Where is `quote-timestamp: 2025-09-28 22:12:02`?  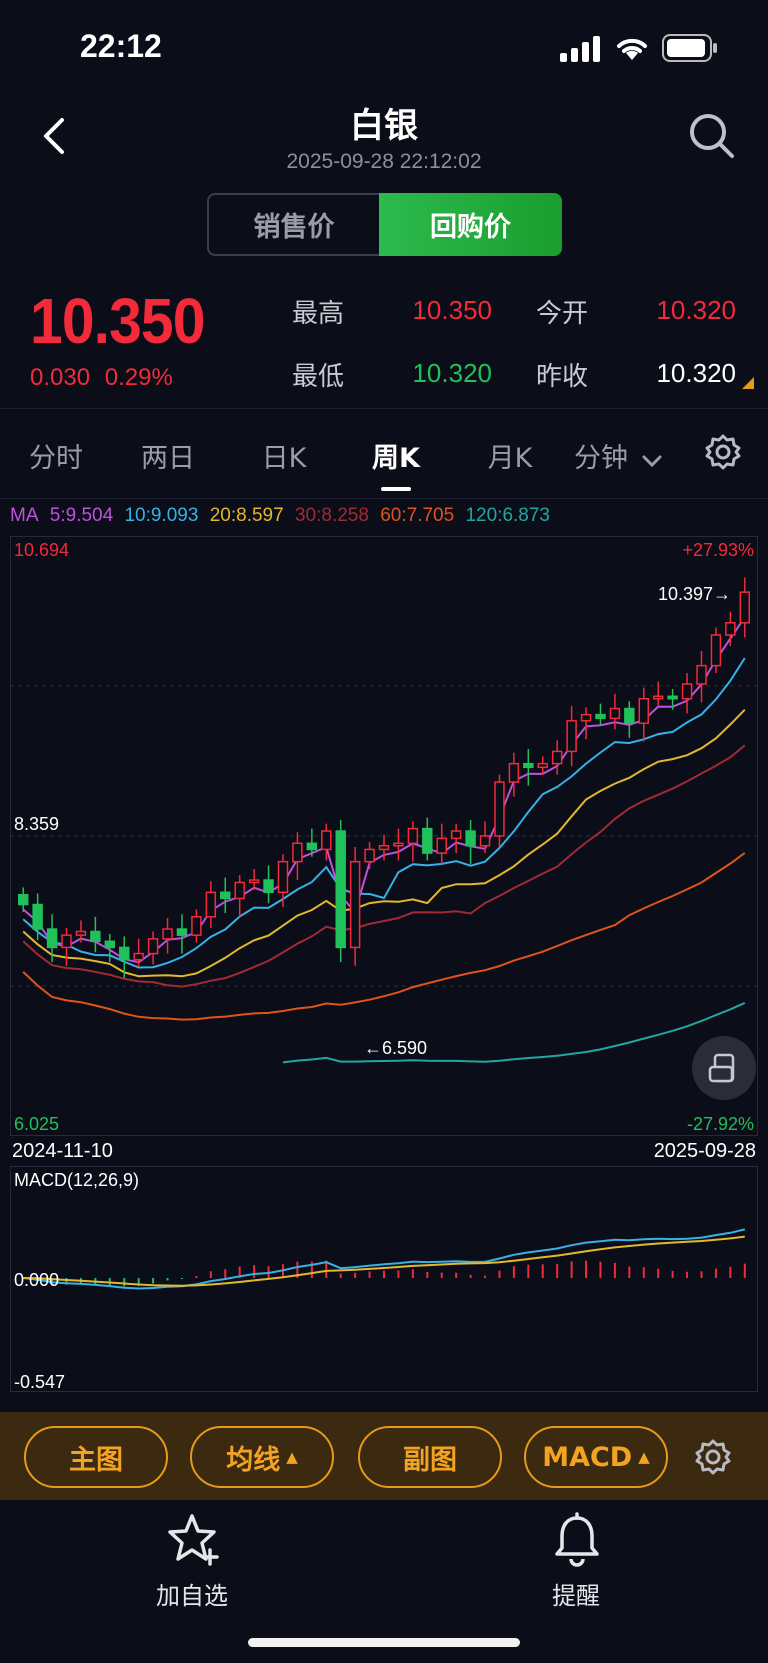 quote-timestamp: 2025-09-28 22:12:02 is located at coordinates (384, 162).